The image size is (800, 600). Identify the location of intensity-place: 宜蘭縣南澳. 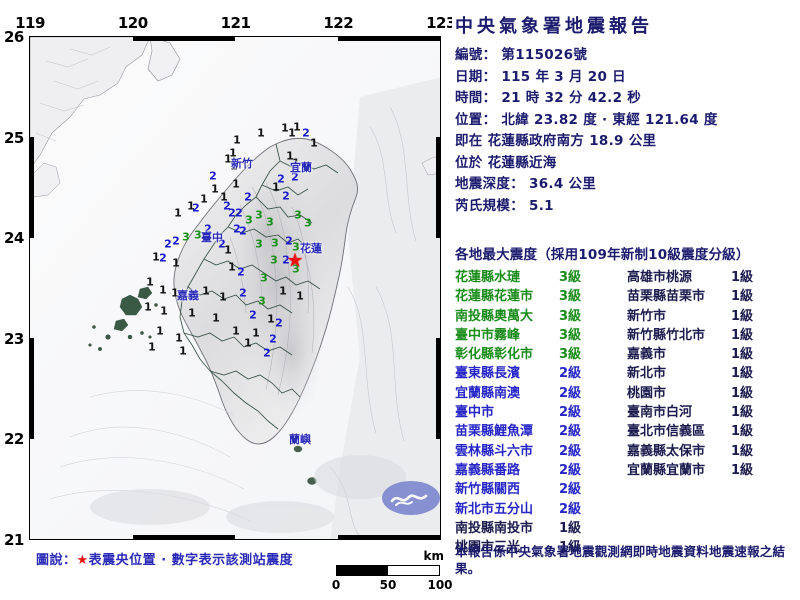
(488, 393).